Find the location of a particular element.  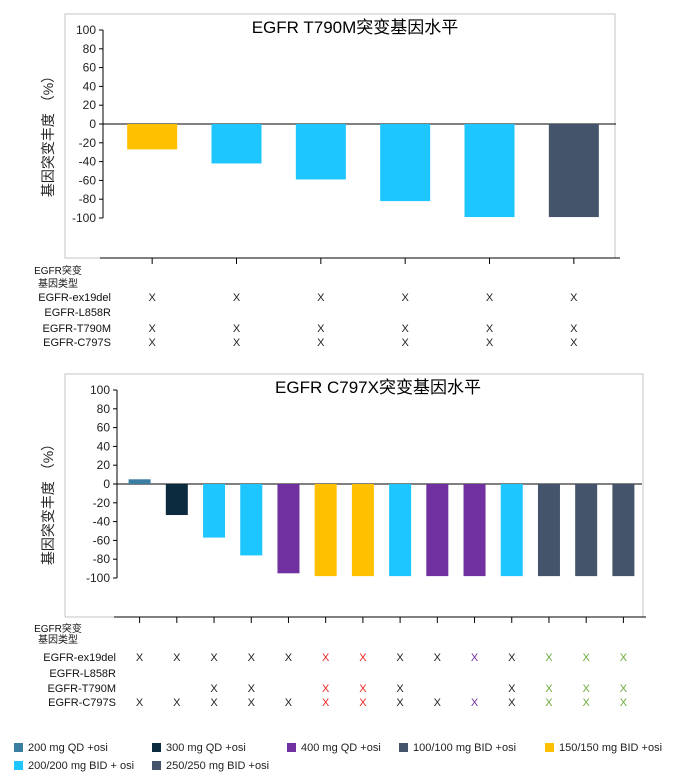

legend-item: 300 mg QD +osi is located at coordinates (199, 748).